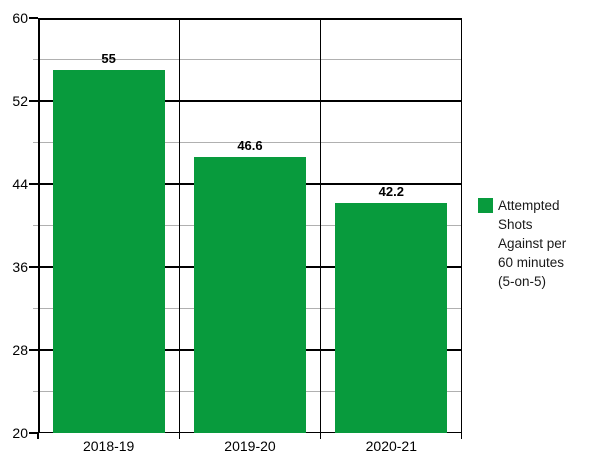 The image size is (600, 463). I want to click on bar-value-label: 46.6, so click(250, 146).